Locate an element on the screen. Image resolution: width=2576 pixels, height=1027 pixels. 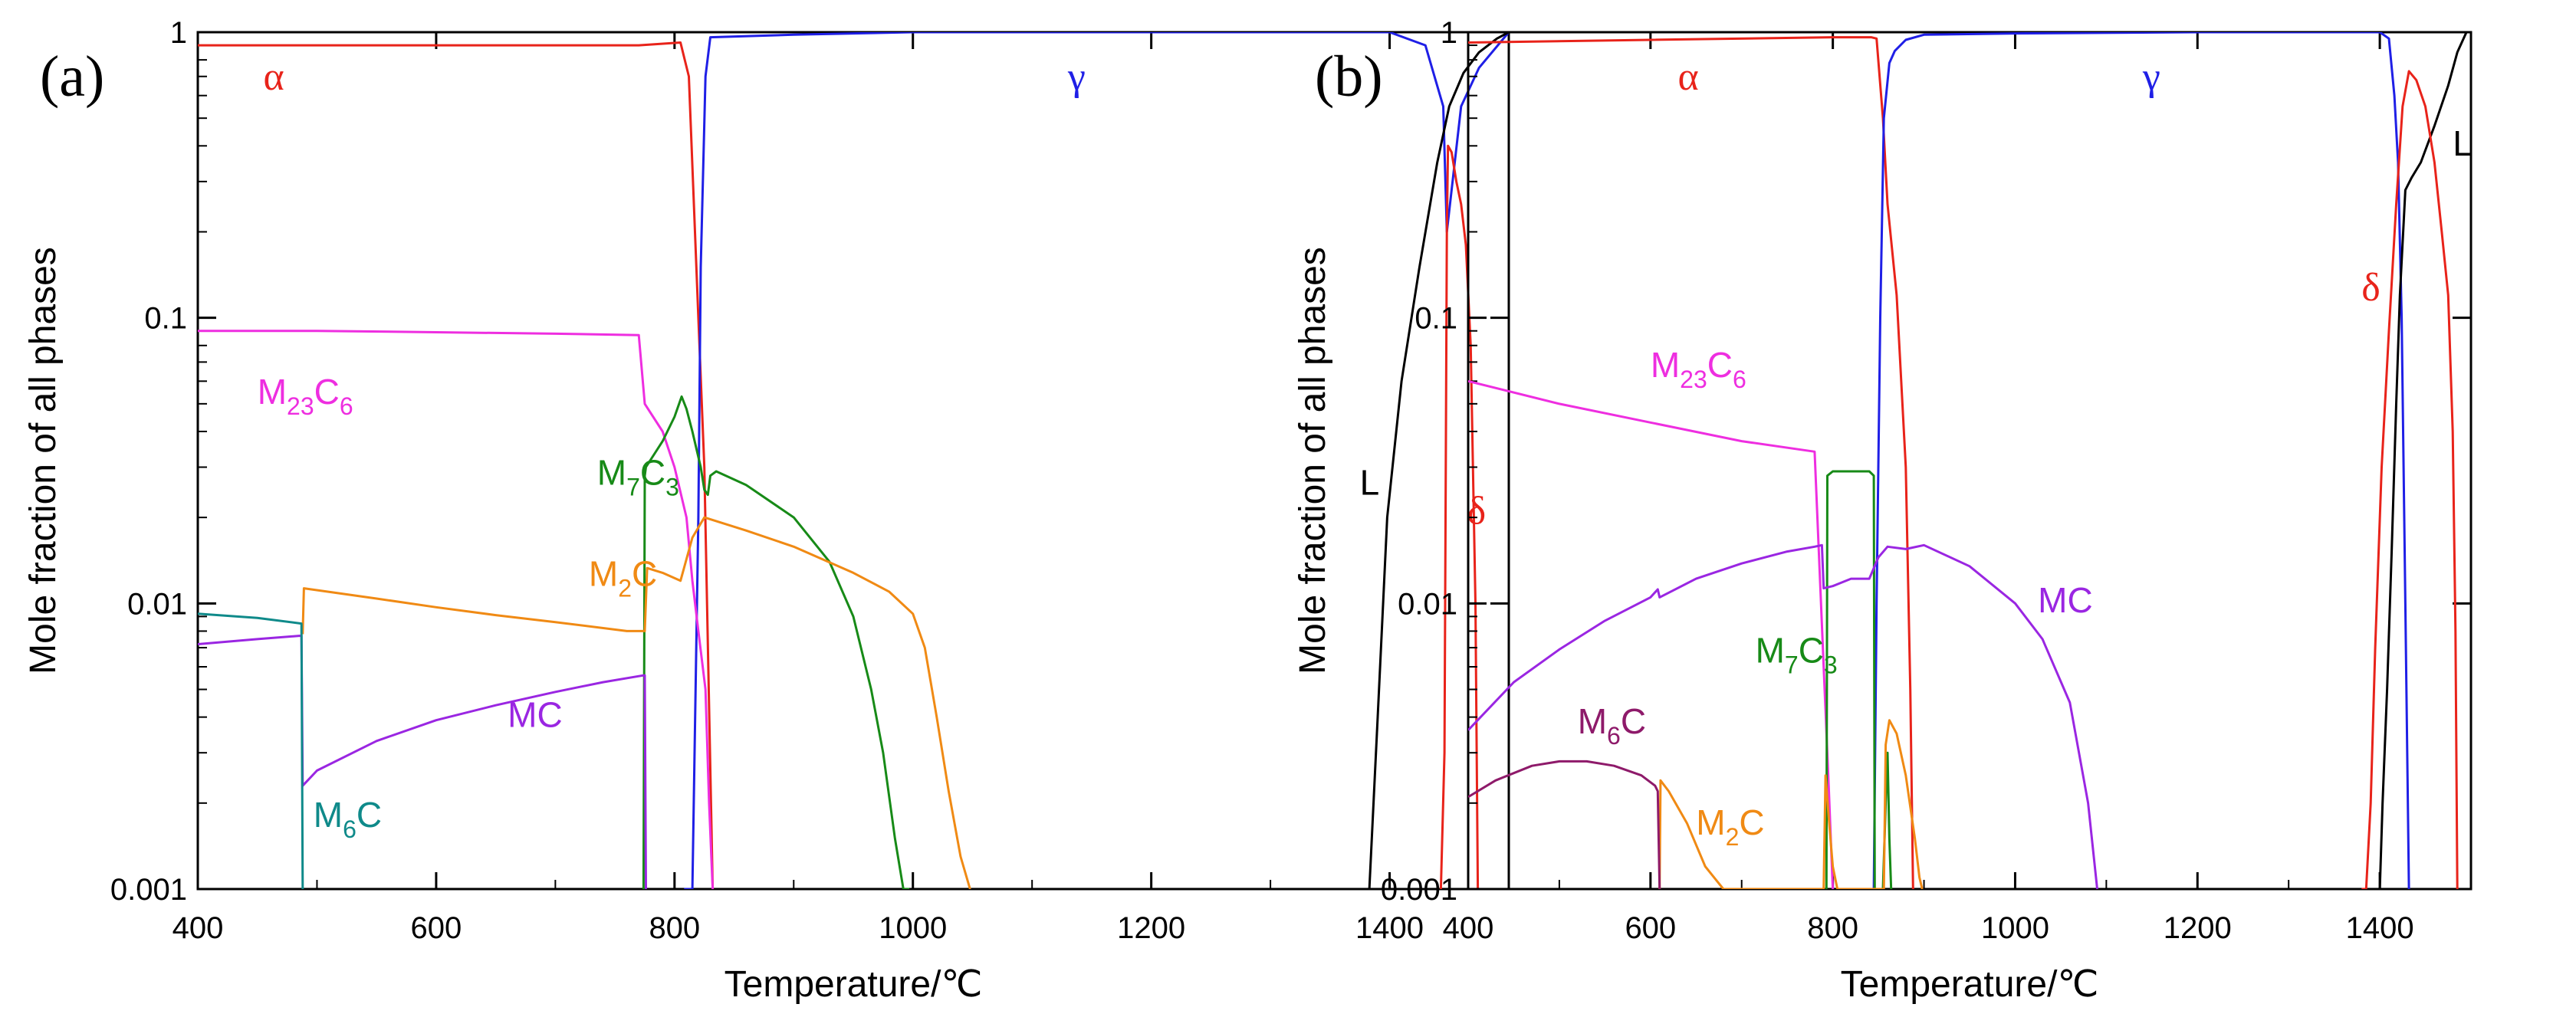
x-tick-label: 1000 is located at coordinates (2015, 928).